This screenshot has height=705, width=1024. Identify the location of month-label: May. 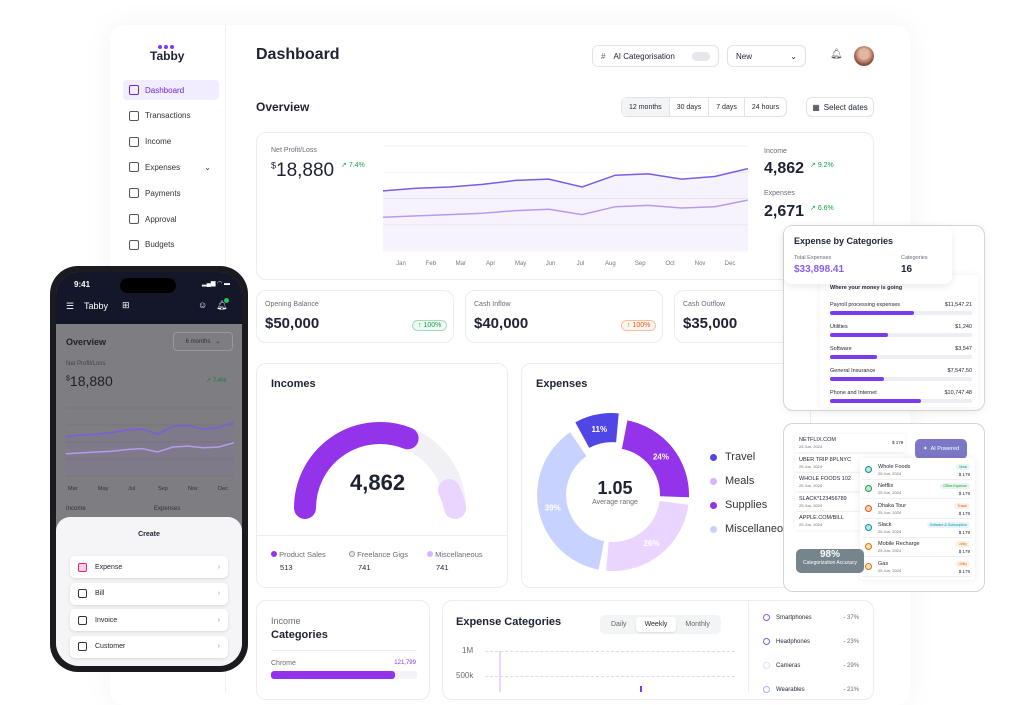
(520, 264).